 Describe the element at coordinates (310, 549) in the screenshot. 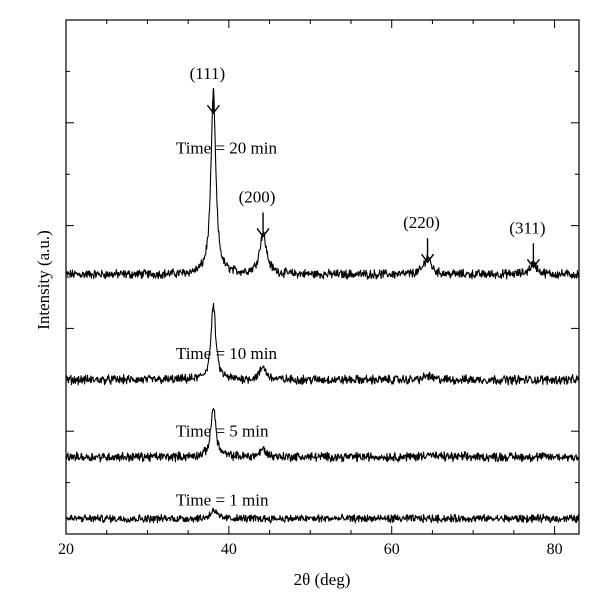

I see `x-tick-labels: 20 40 60 80` at that location.